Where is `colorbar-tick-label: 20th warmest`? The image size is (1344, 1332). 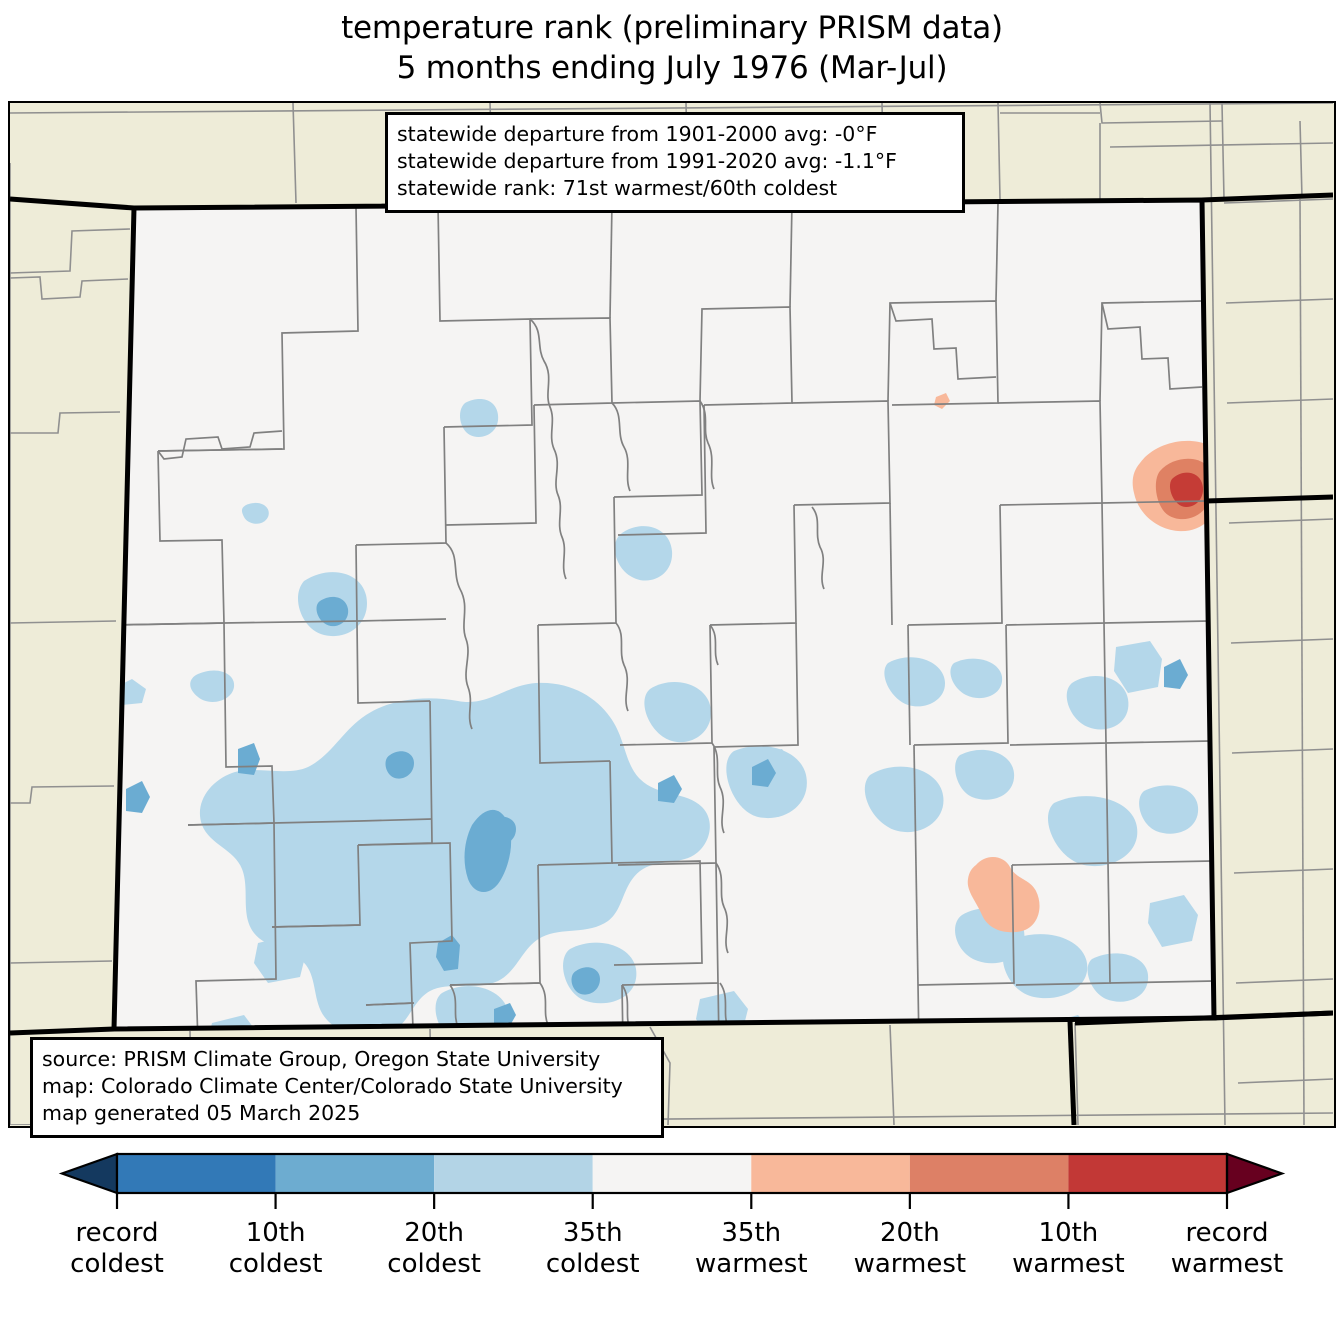
colorbar-tick-label: 20th warmest is located at coordinates (910, 1248).